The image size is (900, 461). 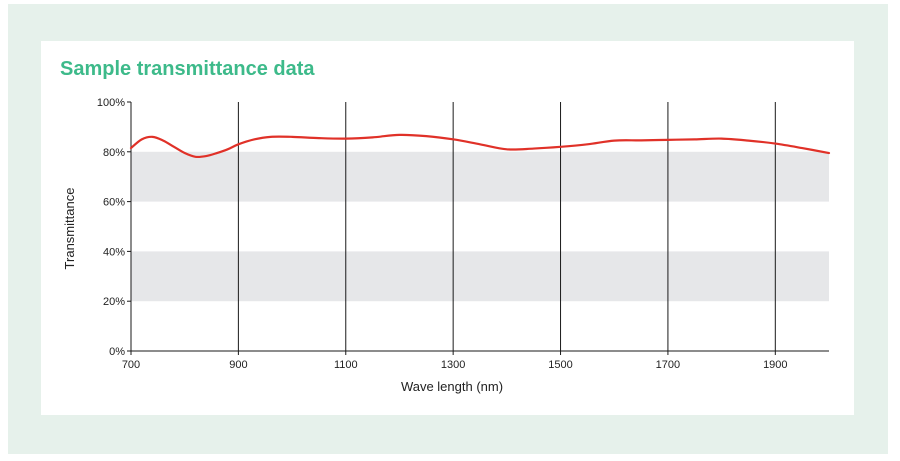 What do you see at coordinates (69, 229) in the screenshot?
I see `y-axis-title: Transmittance` at bounding box center [69, 229].